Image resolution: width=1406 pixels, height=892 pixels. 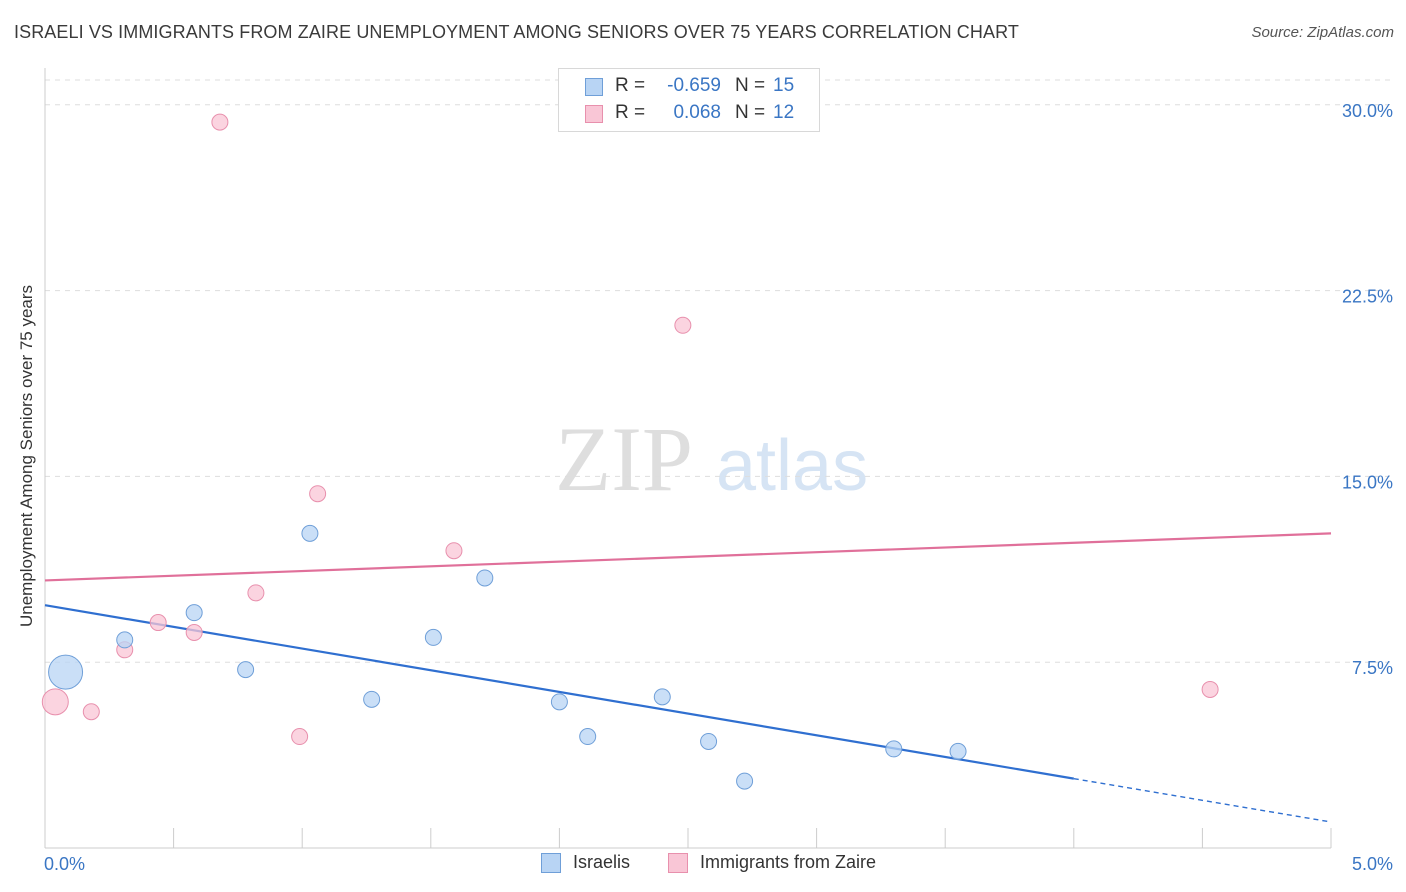 I want to click on n-value-zaire: 12, so click(x=784, y=112).